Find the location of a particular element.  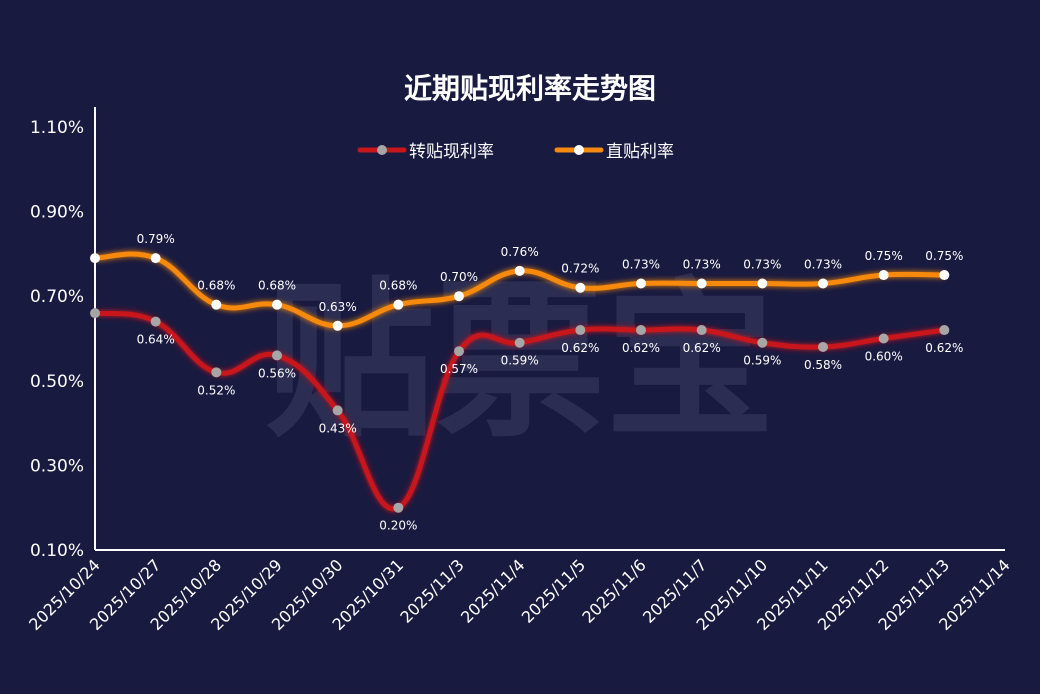

legend-item: 转贴现利率 is located at coordinates (425, 152).